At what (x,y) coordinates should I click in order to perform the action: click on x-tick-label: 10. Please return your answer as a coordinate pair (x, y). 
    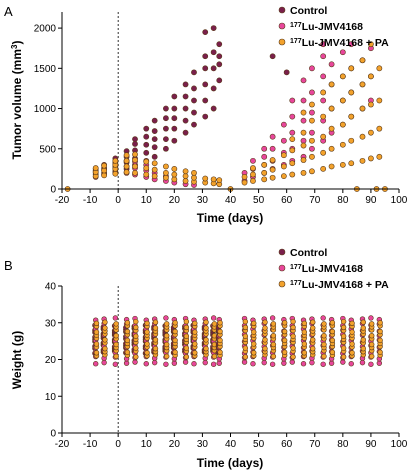
    Looking at the image, I should click on (147, 200).